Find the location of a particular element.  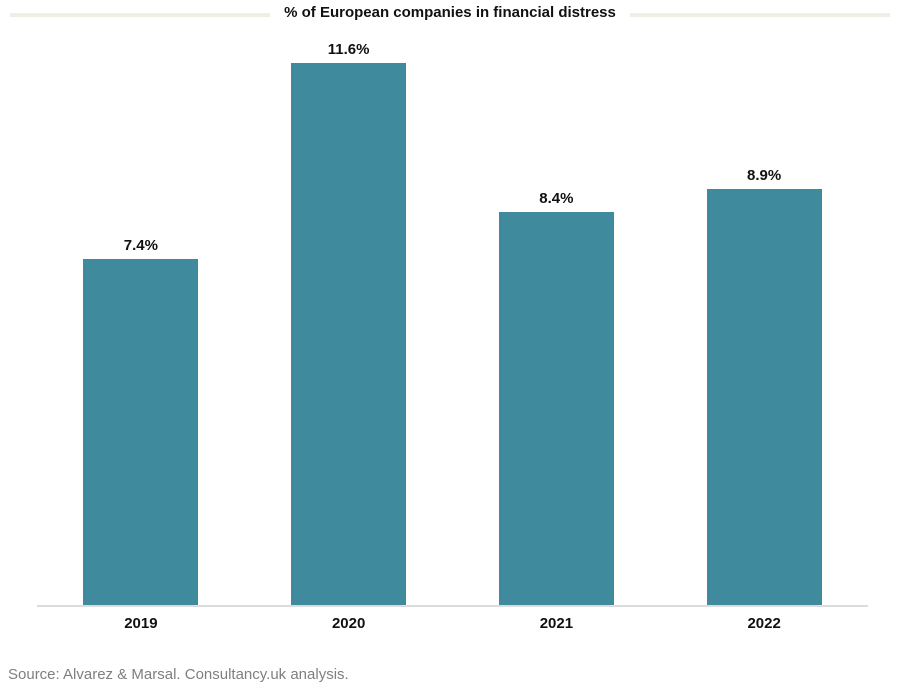

bar-2019 is located at coordinates (141, 432).